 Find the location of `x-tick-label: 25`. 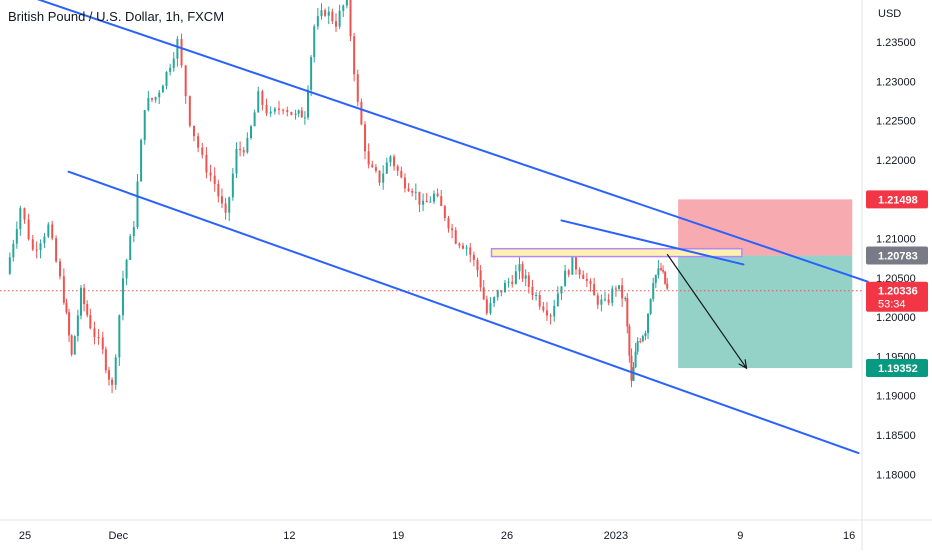

x-tick-label: 25 is located at coordinates (25, 536).